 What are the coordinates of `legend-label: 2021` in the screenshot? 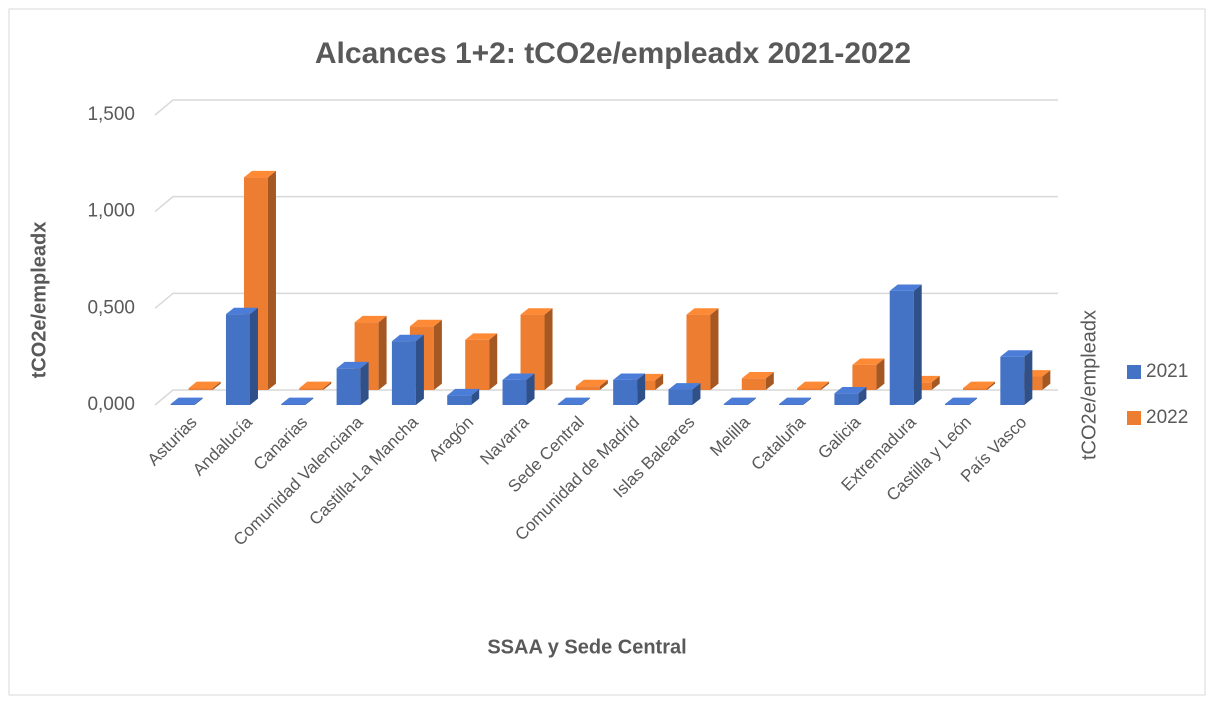 It's located at (1167, 371).